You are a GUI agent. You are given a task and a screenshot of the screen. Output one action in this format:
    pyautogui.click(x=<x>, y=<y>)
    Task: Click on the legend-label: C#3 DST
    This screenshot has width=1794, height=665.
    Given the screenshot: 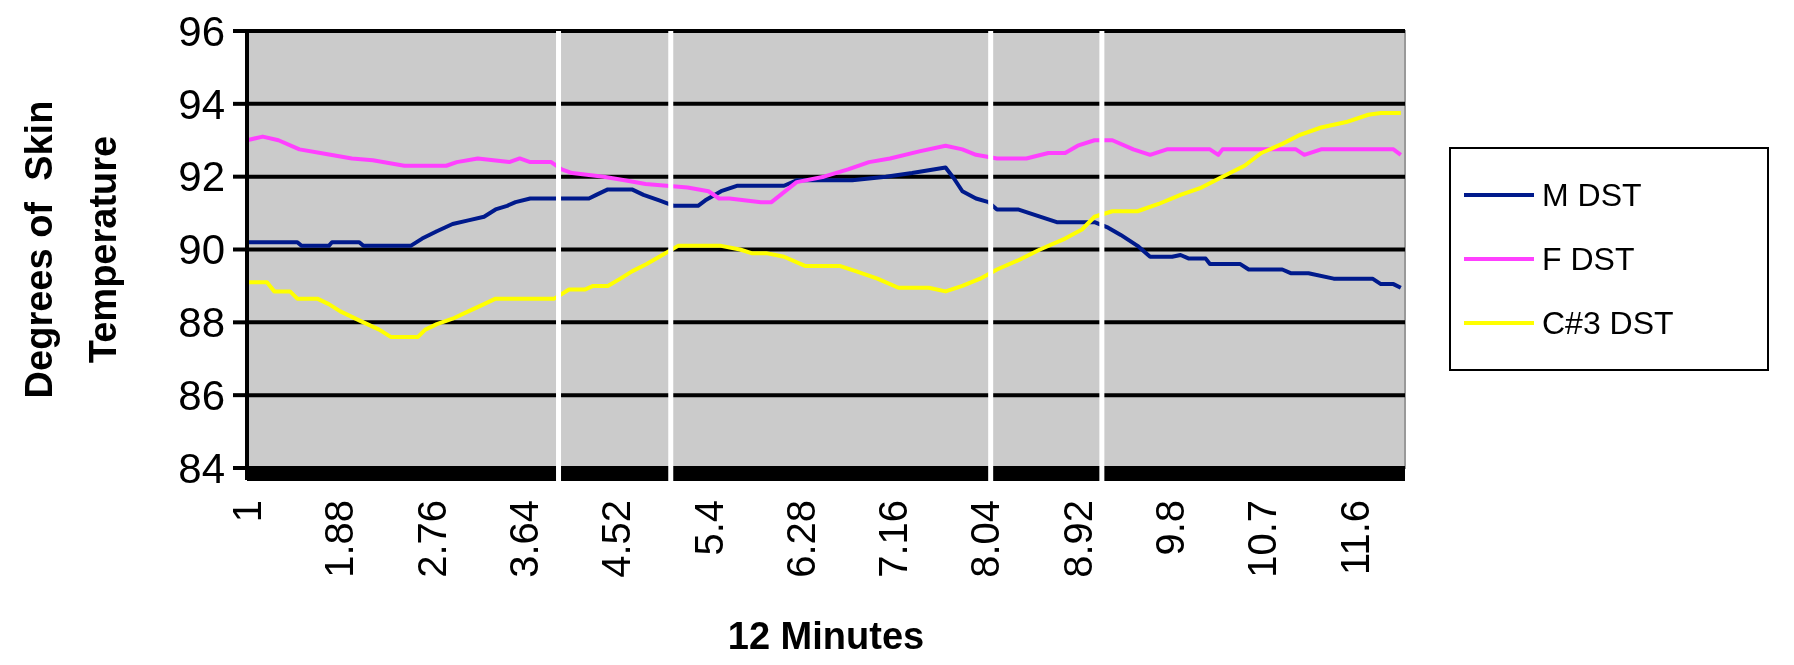 What is the action you would take?
    pyautogui.click(x=1608, y=323)
    